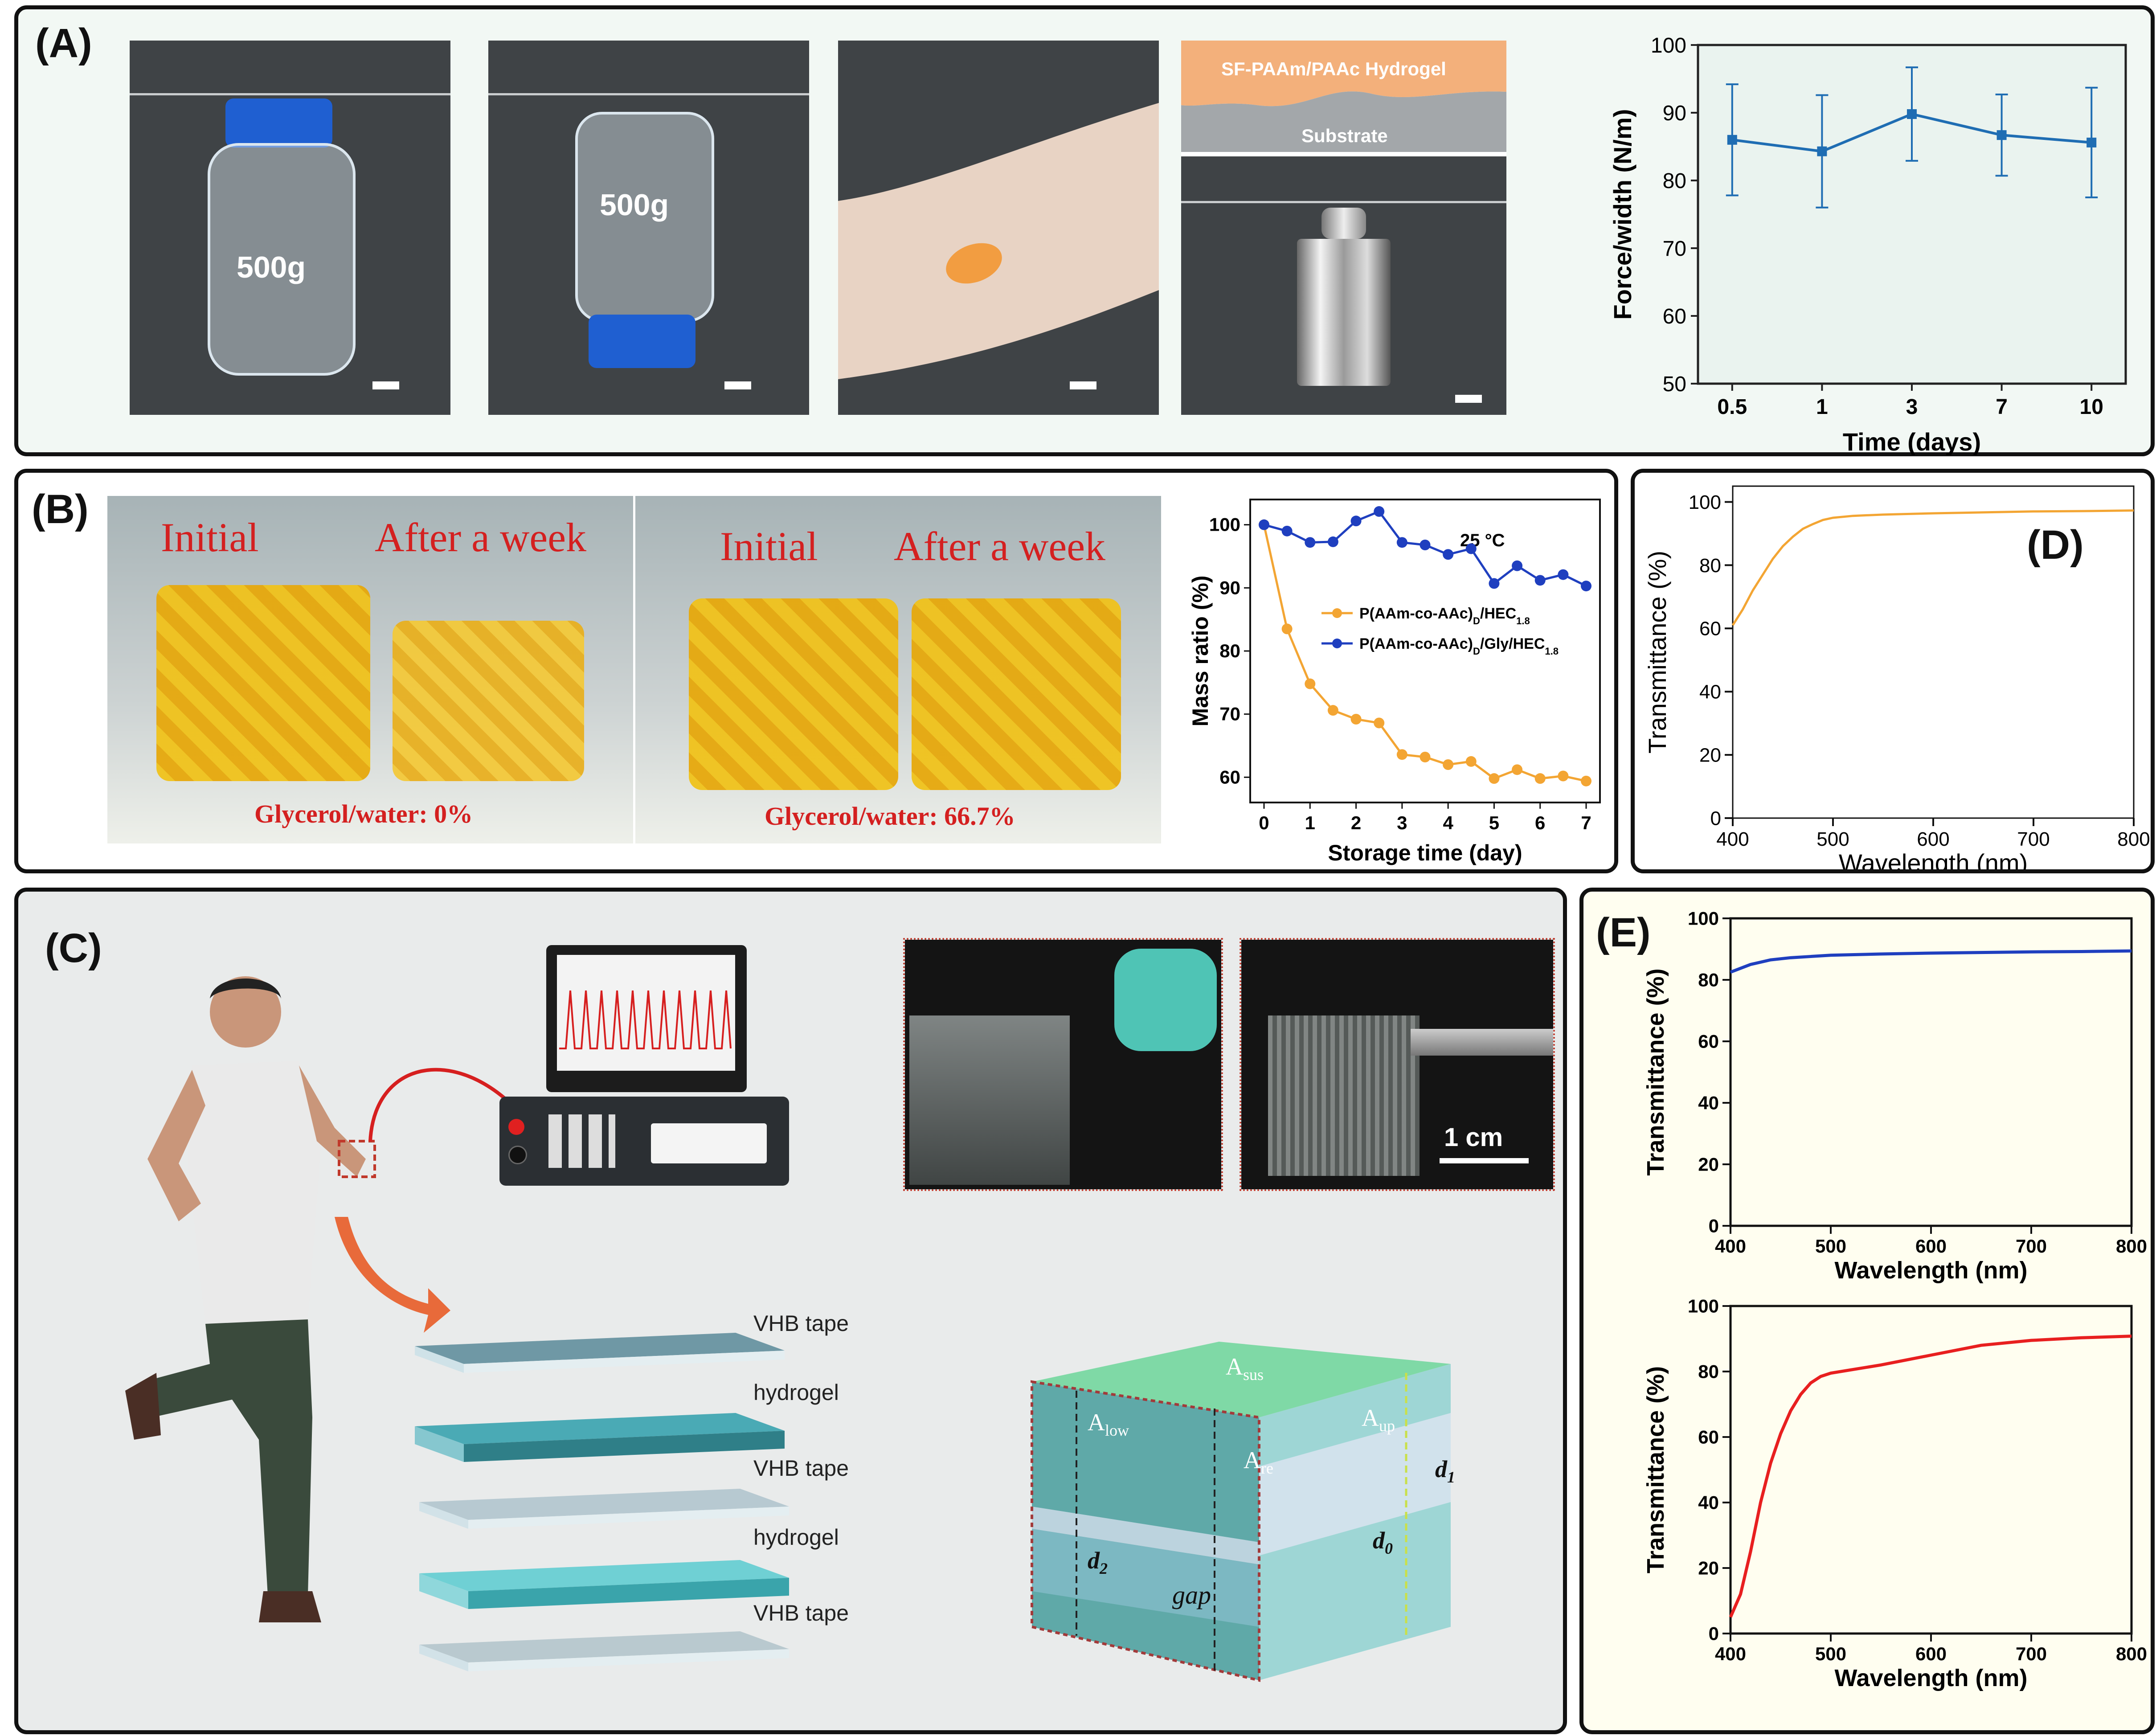 The height and width of the screenshot is (1736, 2156). I want to click on panel-a-label: (A), so click(63, 43).